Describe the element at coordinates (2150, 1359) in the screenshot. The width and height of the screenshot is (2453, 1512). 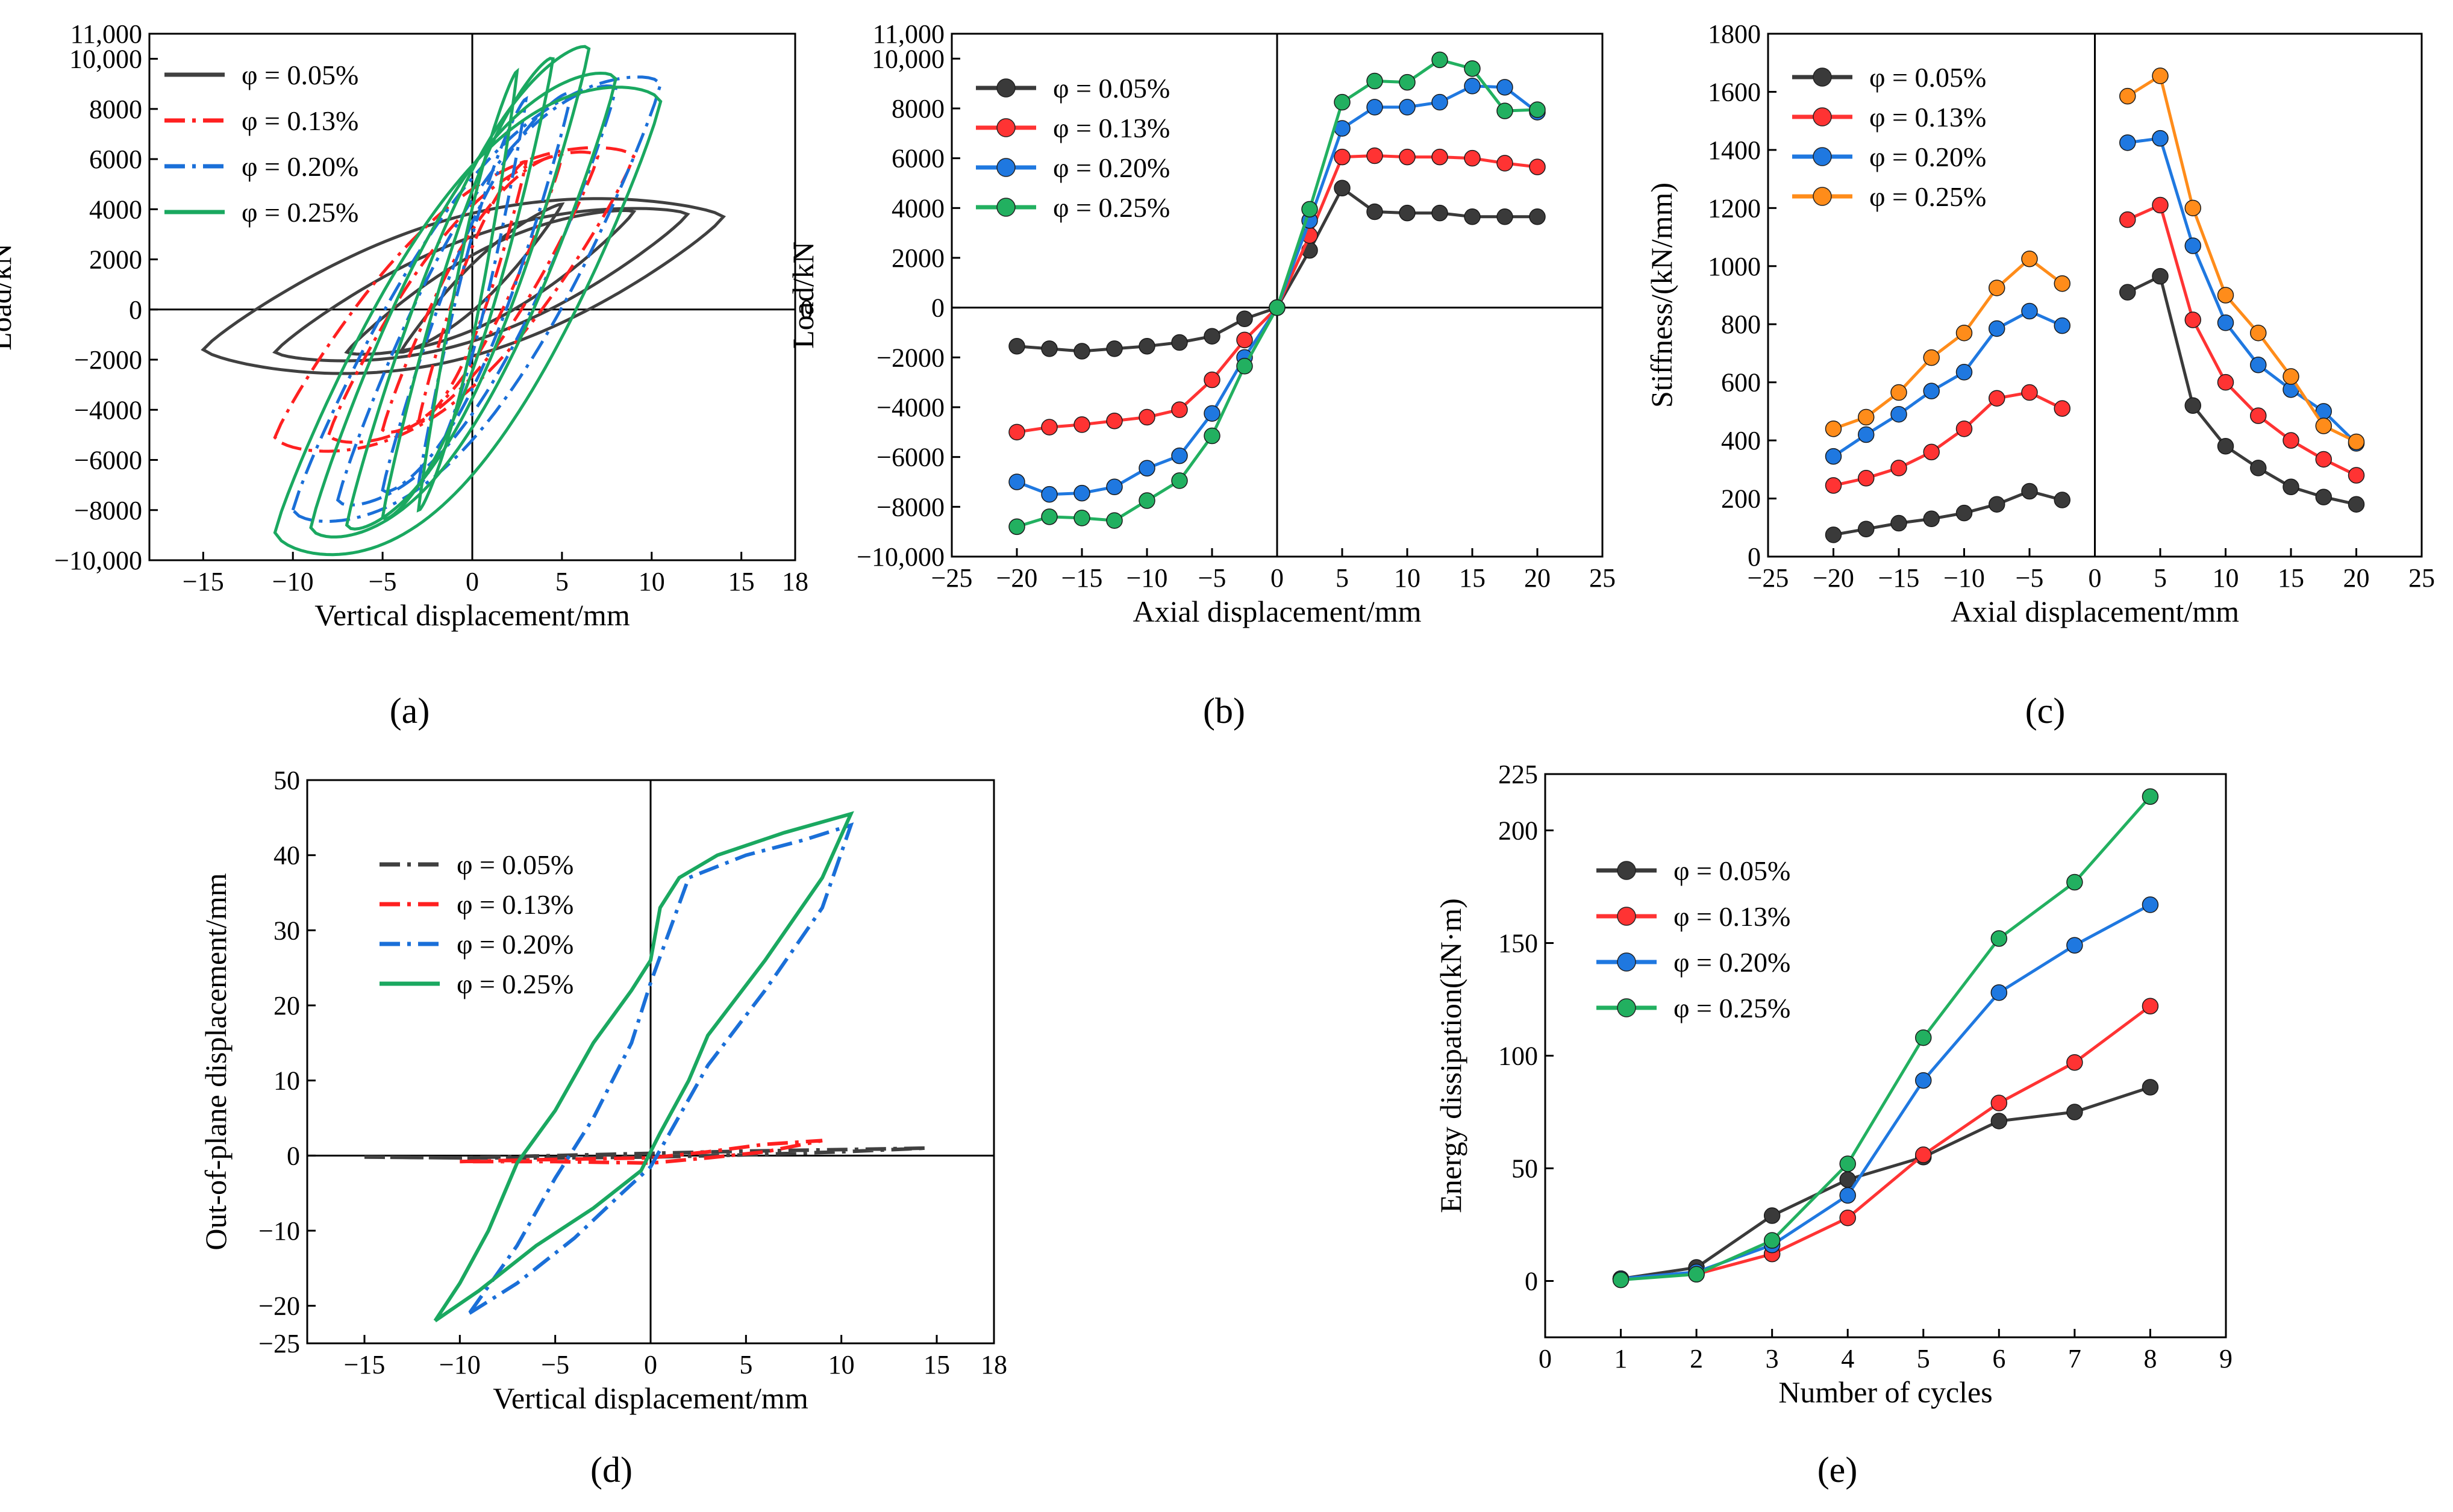
I see `e-x-tick-label: 8` at that location.